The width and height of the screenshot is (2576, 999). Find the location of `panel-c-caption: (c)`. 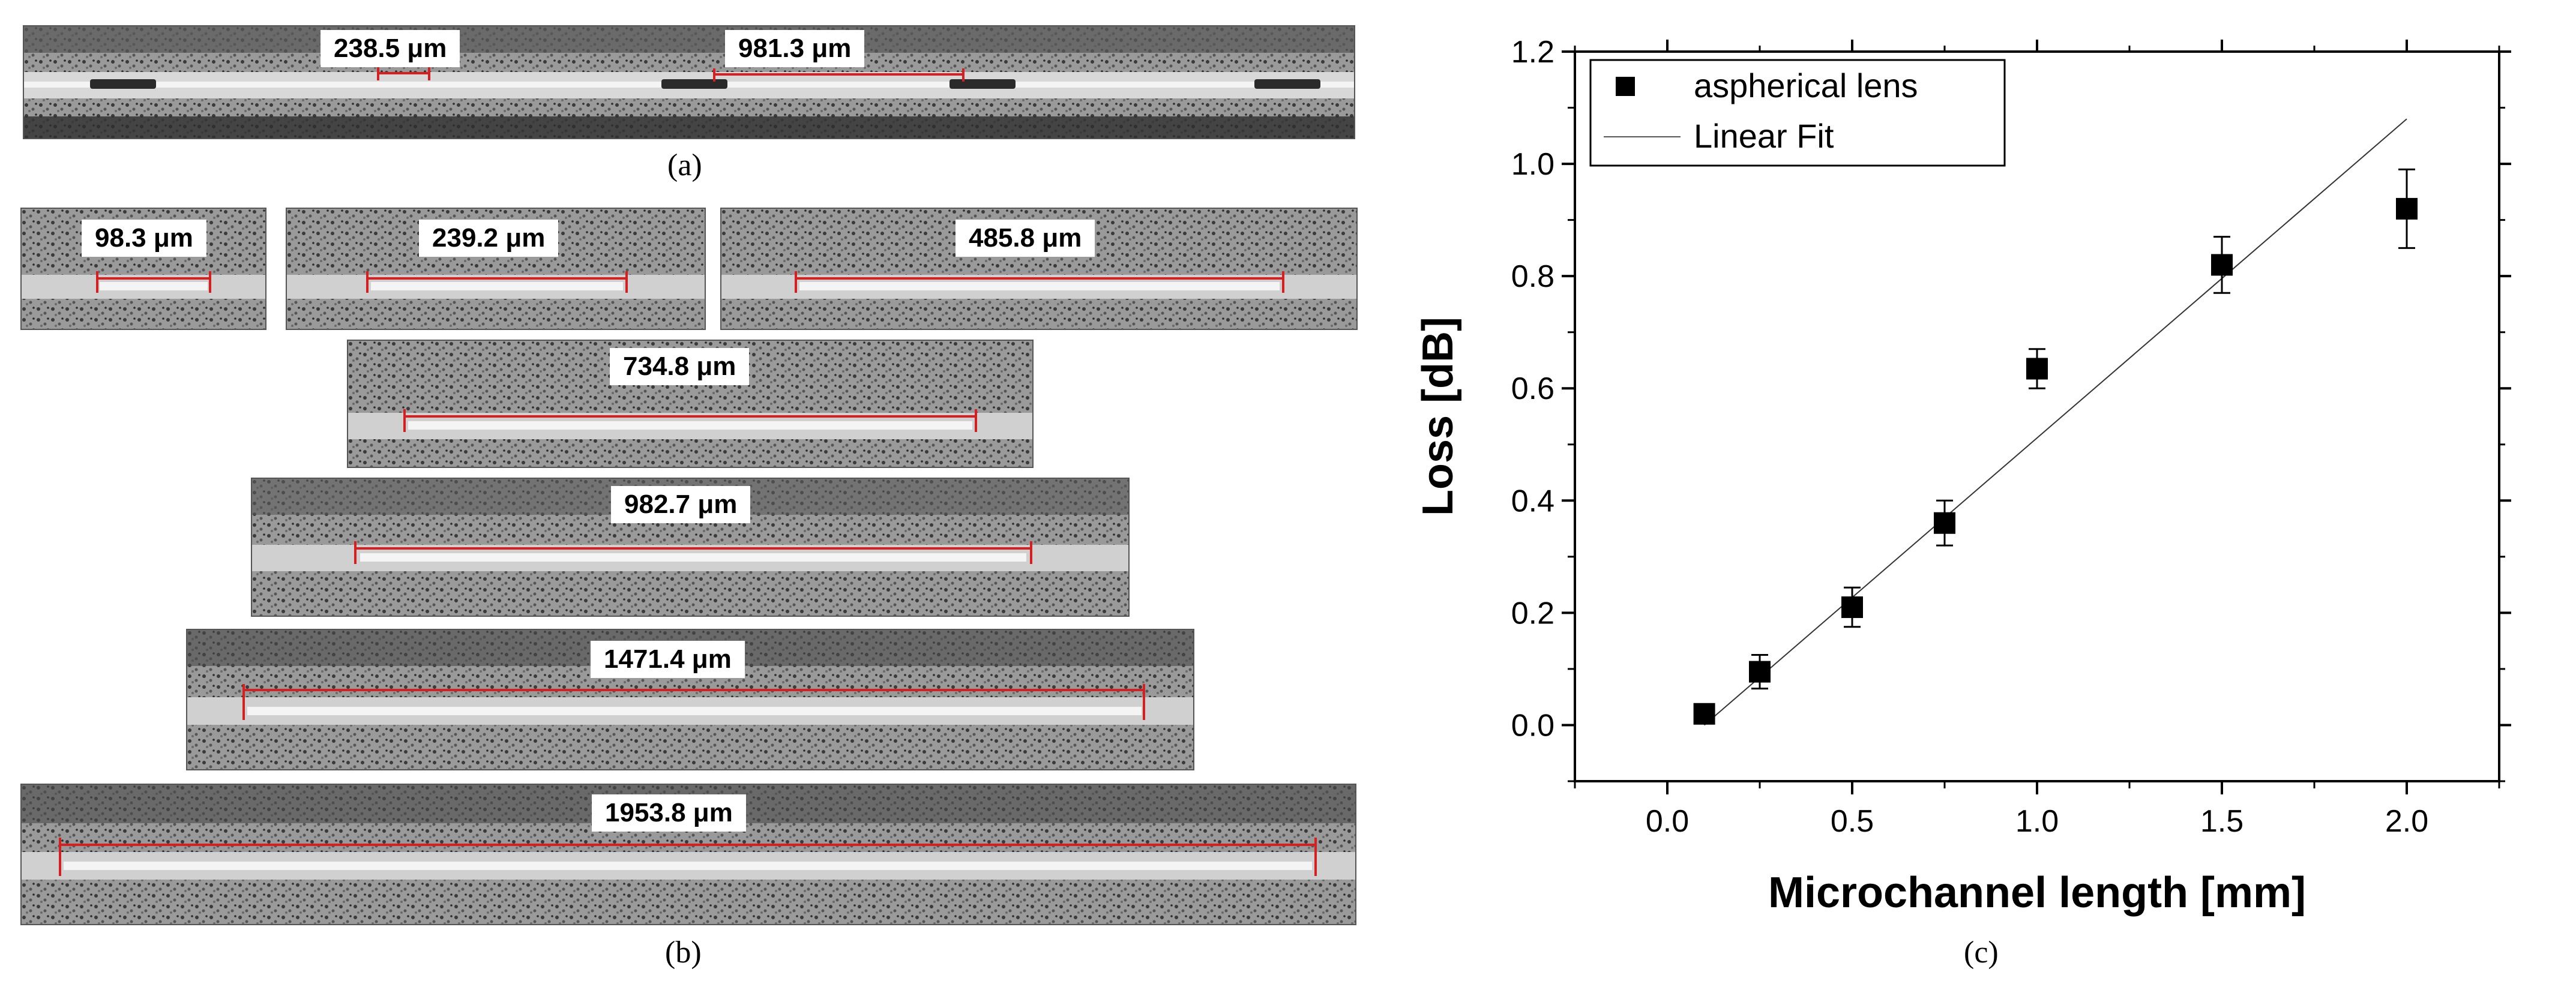

panel-c-caption: (c) is located at coordinates (1981, 952).